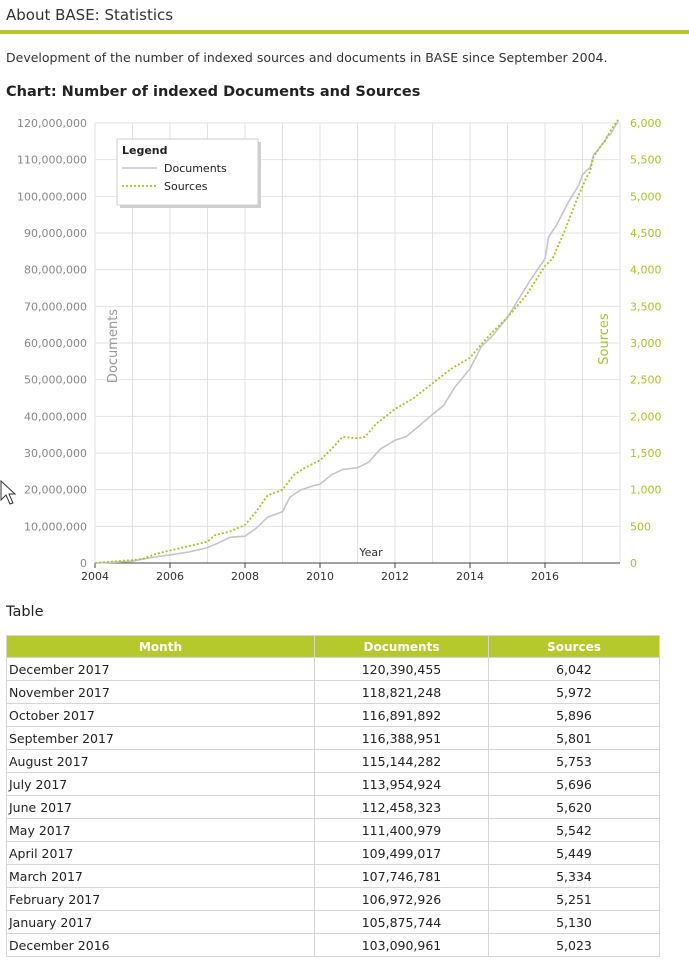  I want to click on sources-cell: 5,896, so click(574, 715).